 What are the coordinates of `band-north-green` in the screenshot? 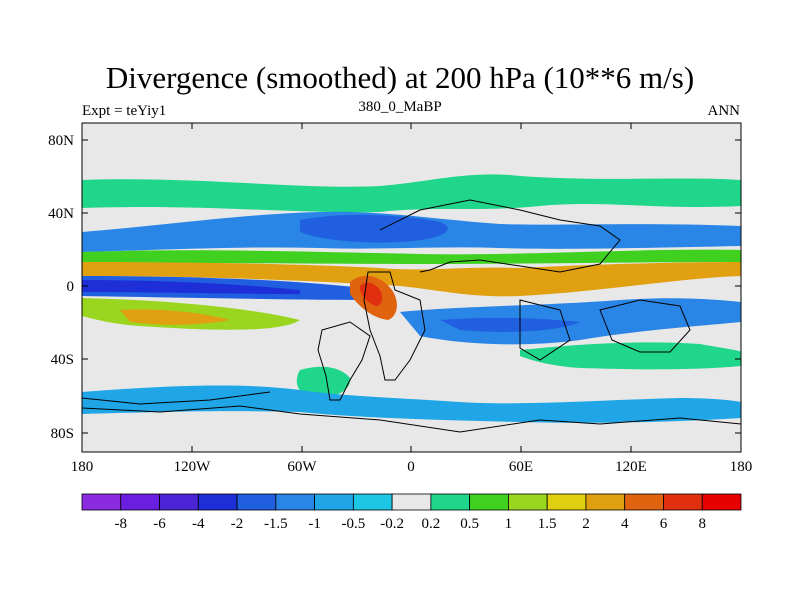 It's located at (411, 193).